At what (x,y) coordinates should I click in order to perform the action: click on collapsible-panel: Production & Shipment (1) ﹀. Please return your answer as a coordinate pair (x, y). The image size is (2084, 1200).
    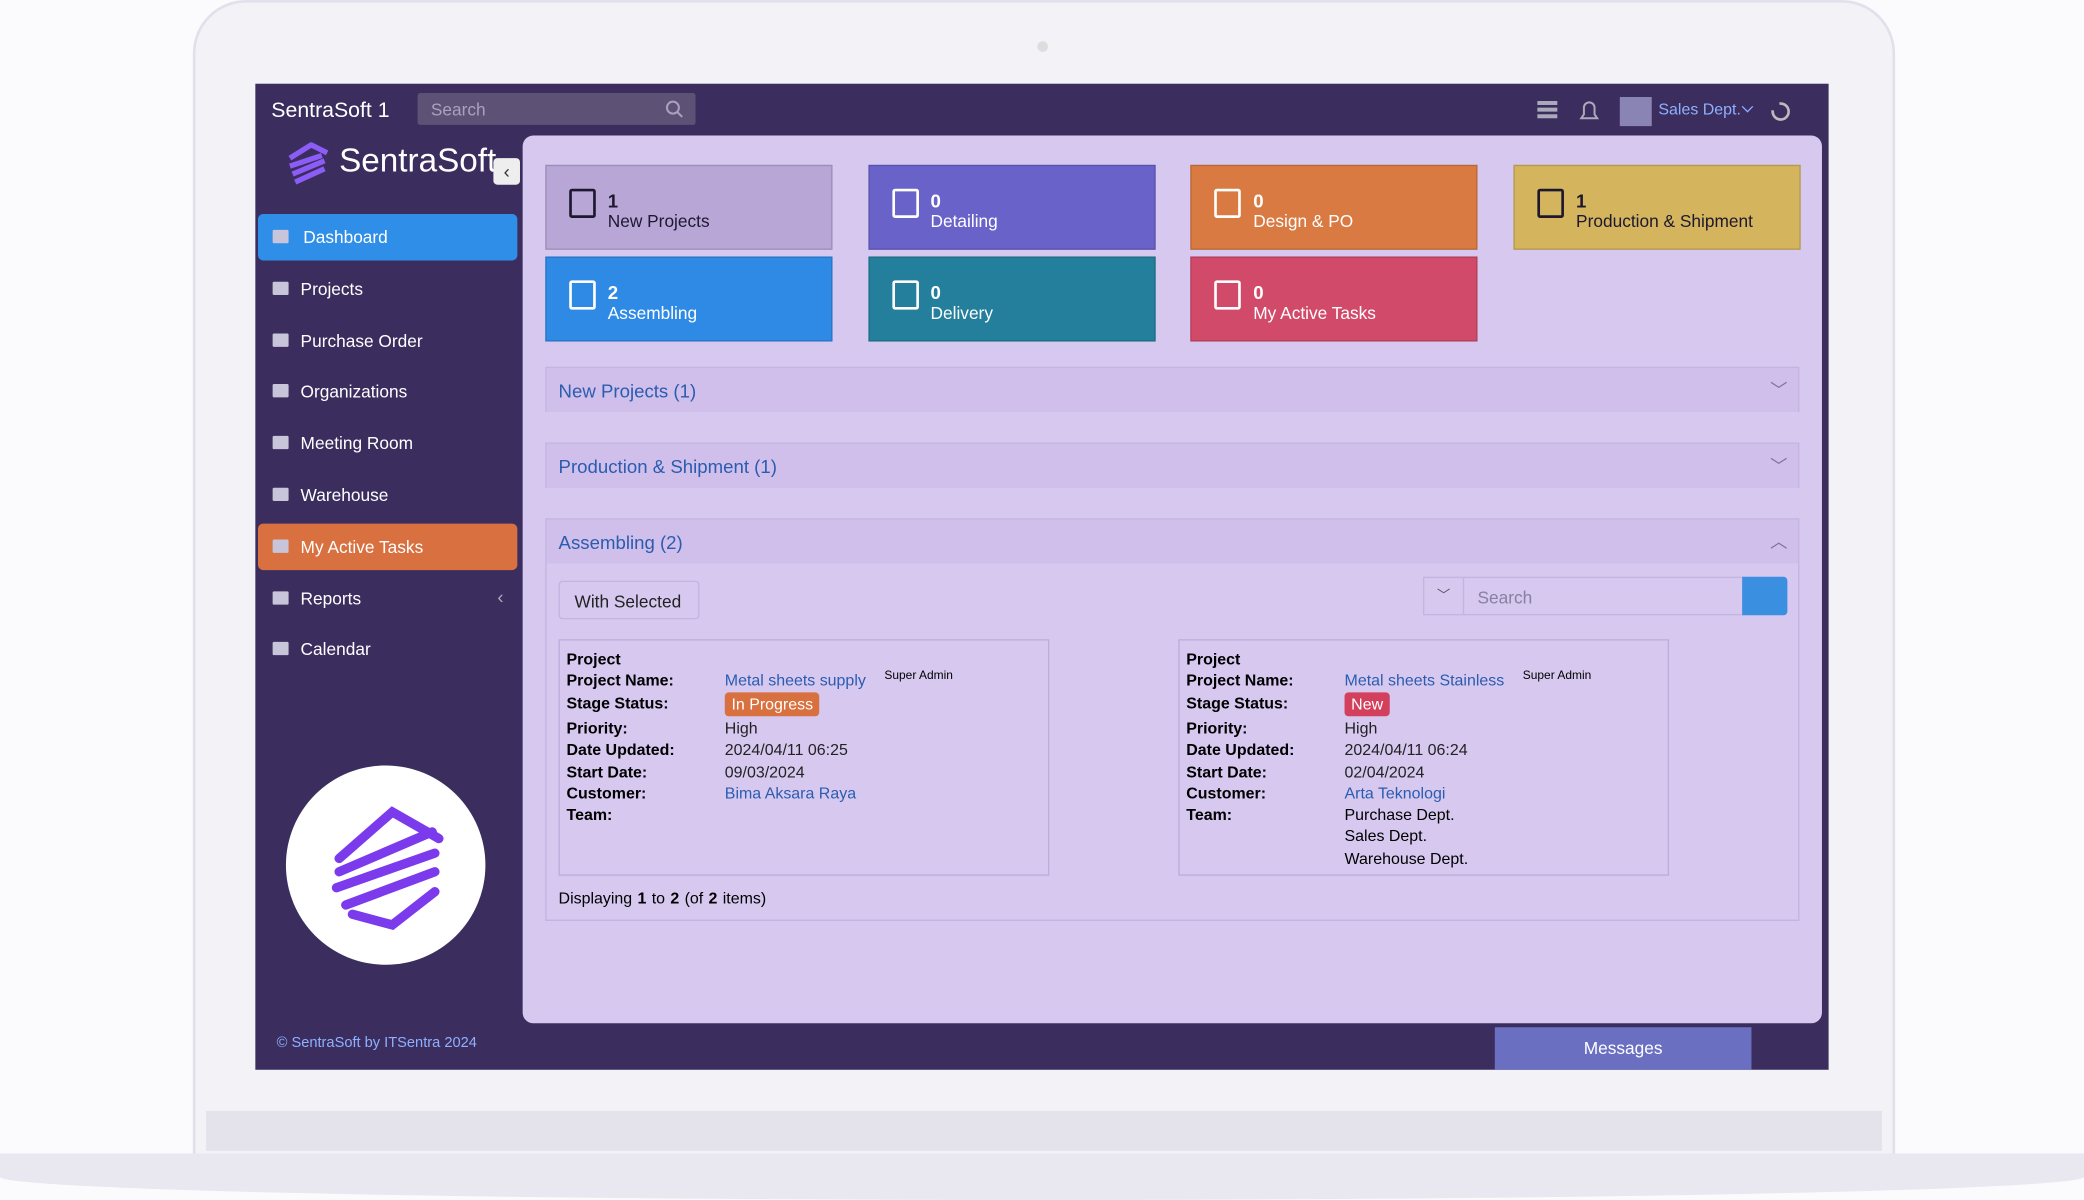
    Looking at the image, I should click on (1172, 465).